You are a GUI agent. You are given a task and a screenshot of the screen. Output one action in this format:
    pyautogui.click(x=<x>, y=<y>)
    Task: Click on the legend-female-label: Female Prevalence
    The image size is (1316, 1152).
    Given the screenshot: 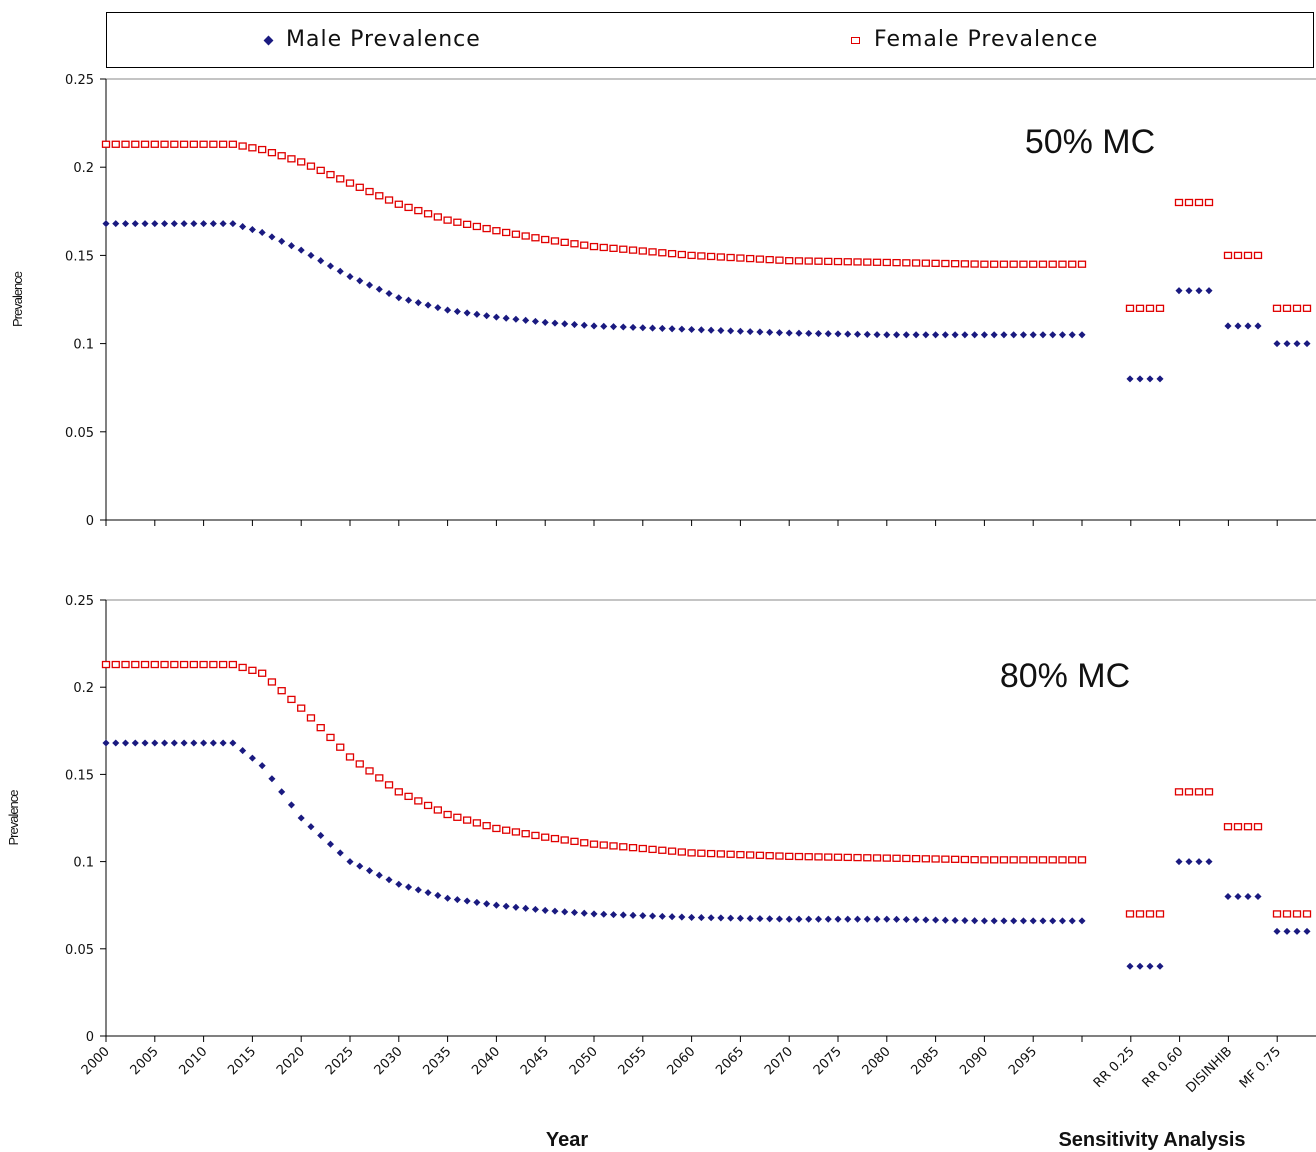 What is the action you would take?
    pyautogui.click(x=986, y=39)
    